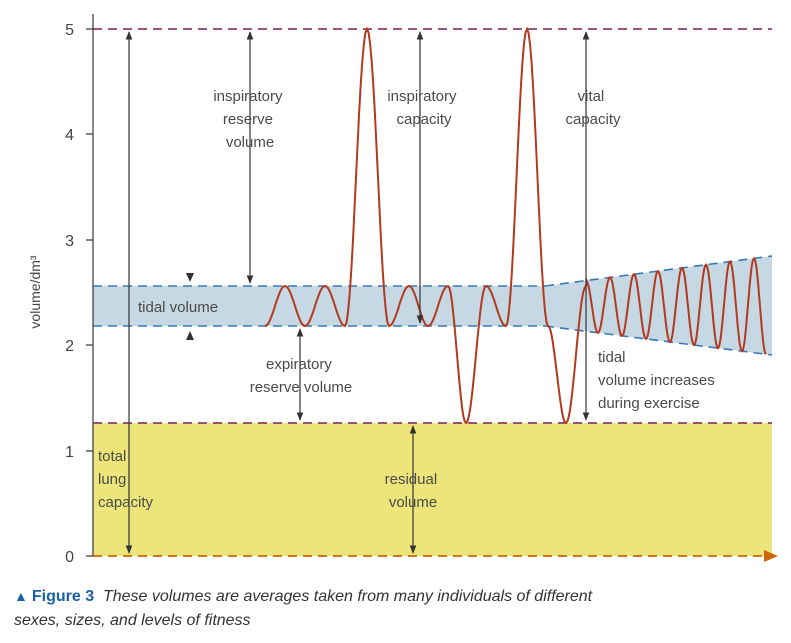 Image resolution: width=791 pixels, height=643 pixels. Describe the element at coordinates (132, 620) in the screenshot. I see `caption-text-line-2: sexes, sizes, and levels of fitness` at that location.